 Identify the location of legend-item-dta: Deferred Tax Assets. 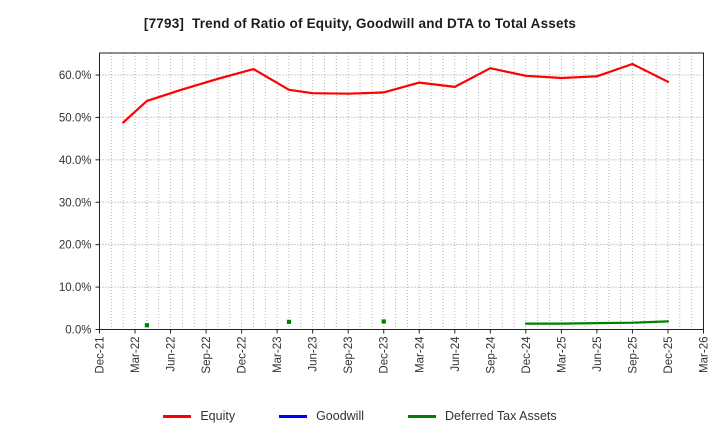
(482, 416).